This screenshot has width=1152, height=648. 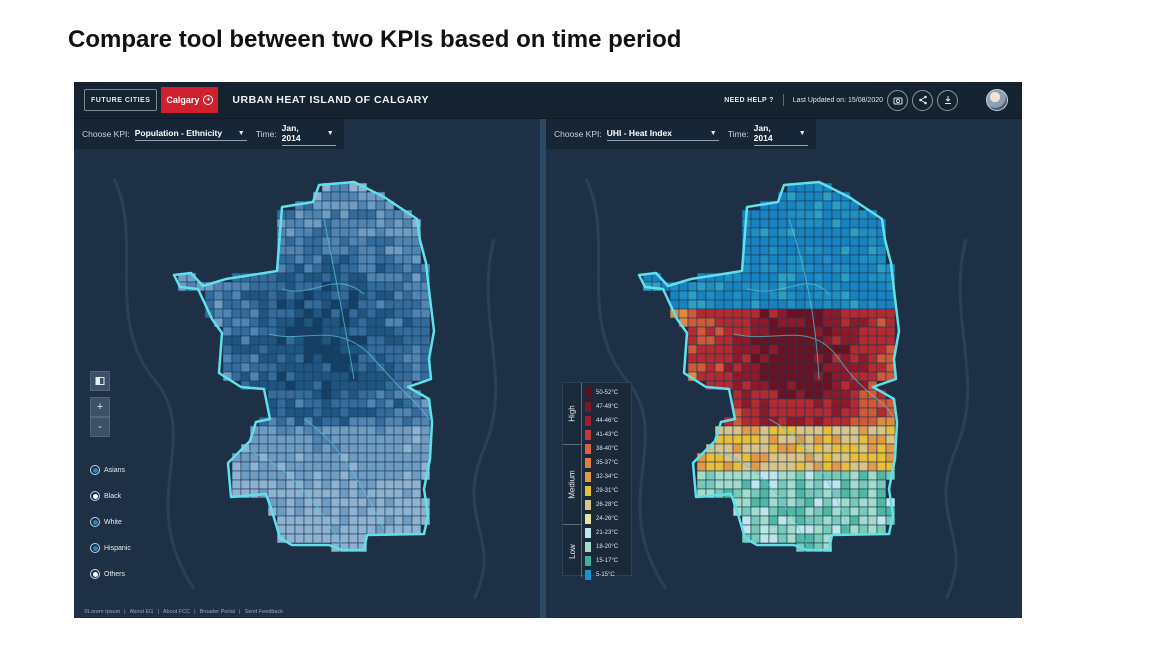 I want to click on ethnicity-label: Black, so click(x=113, y=496).